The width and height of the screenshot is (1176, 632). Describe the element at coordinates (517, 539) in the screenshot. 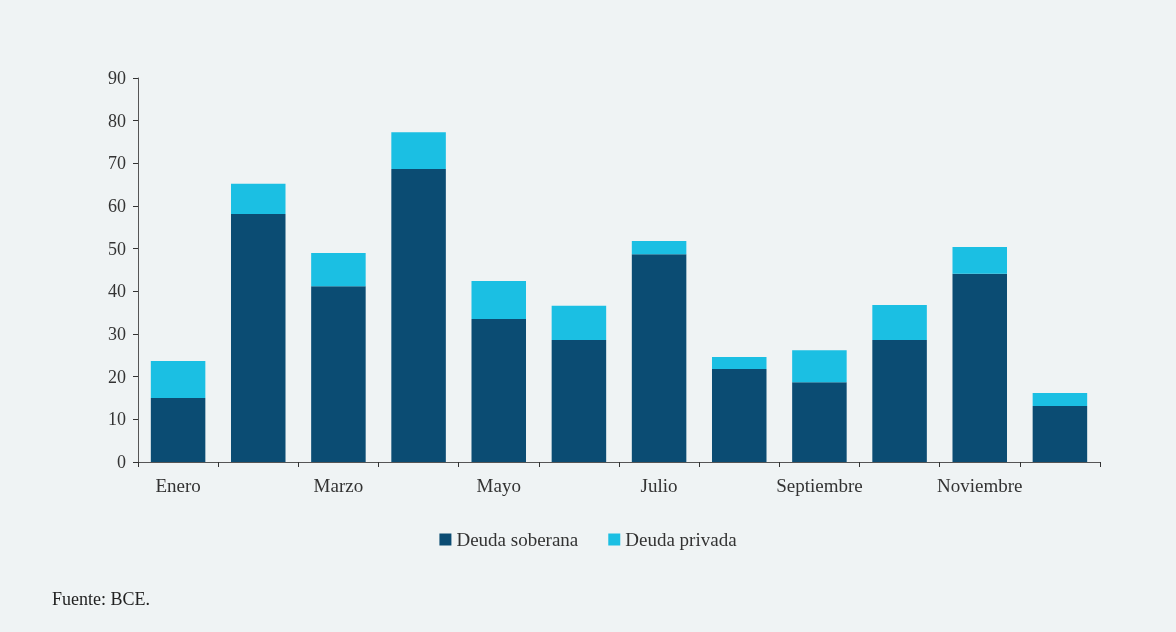

I see `legend-label: Deuda soberana` at that location.